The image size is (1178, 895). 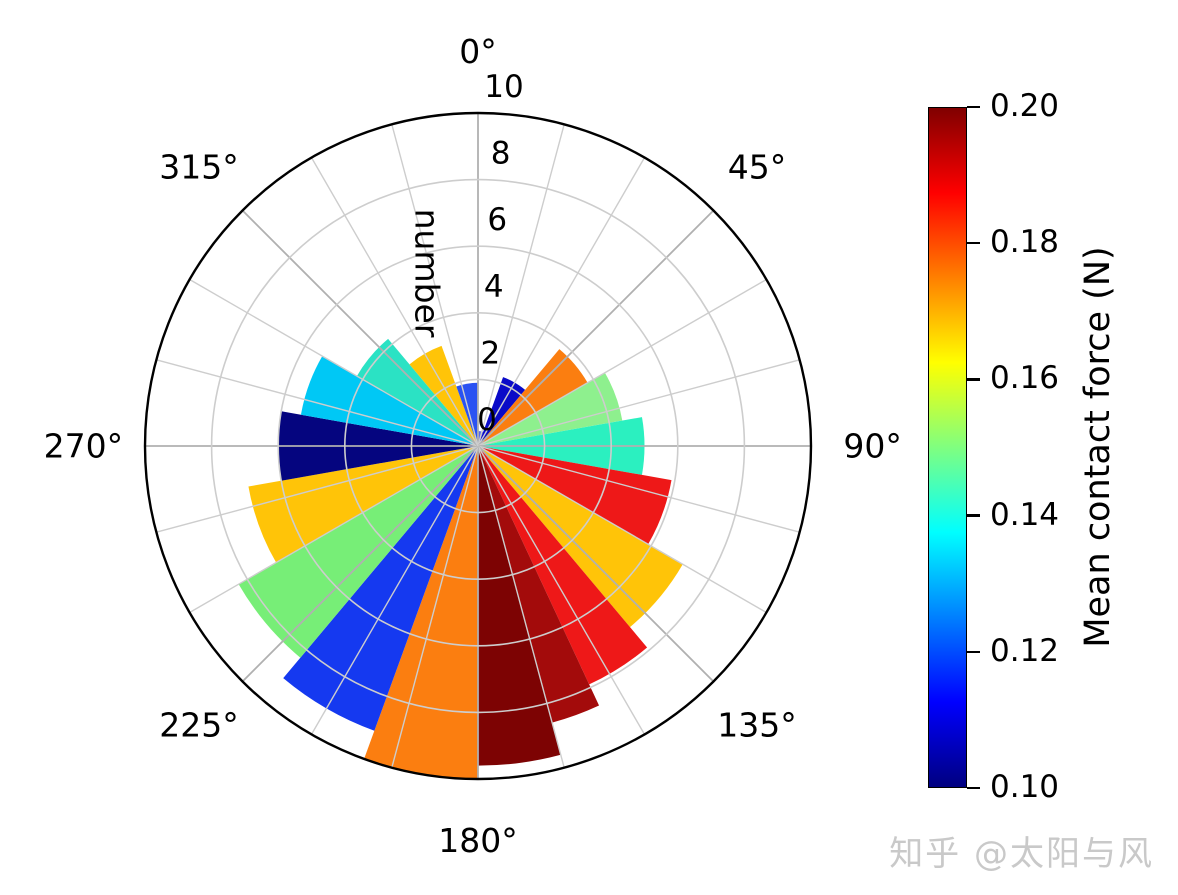 I want to click on radial-tick-label: 2, so click(x=491, y=353).